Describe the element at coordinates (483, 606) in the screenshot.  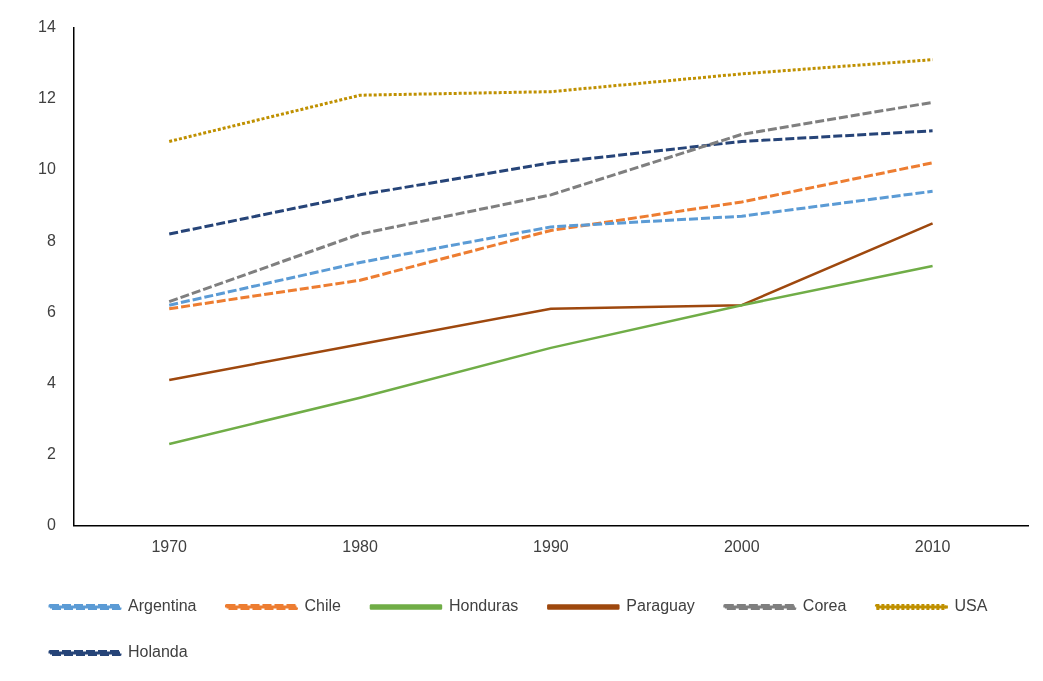
I see `legend-label: Honduras` at that location.